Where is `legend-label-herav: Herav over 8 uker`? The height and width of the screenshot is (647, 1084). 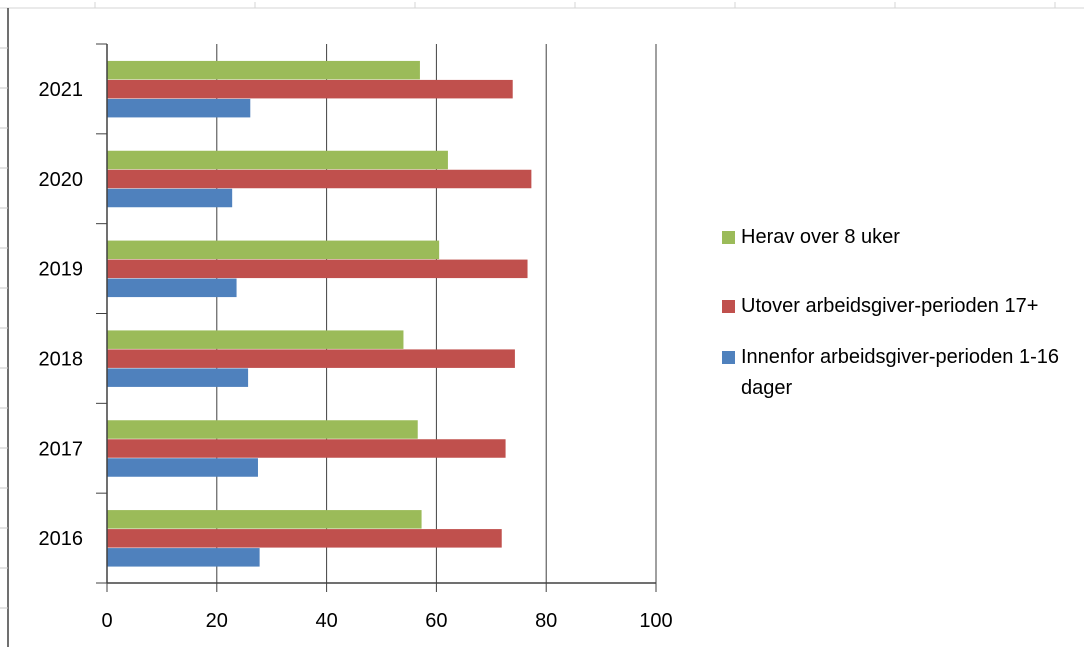 legend-label-herav: Herav over 8 uker is located at coordinates (820, 237).